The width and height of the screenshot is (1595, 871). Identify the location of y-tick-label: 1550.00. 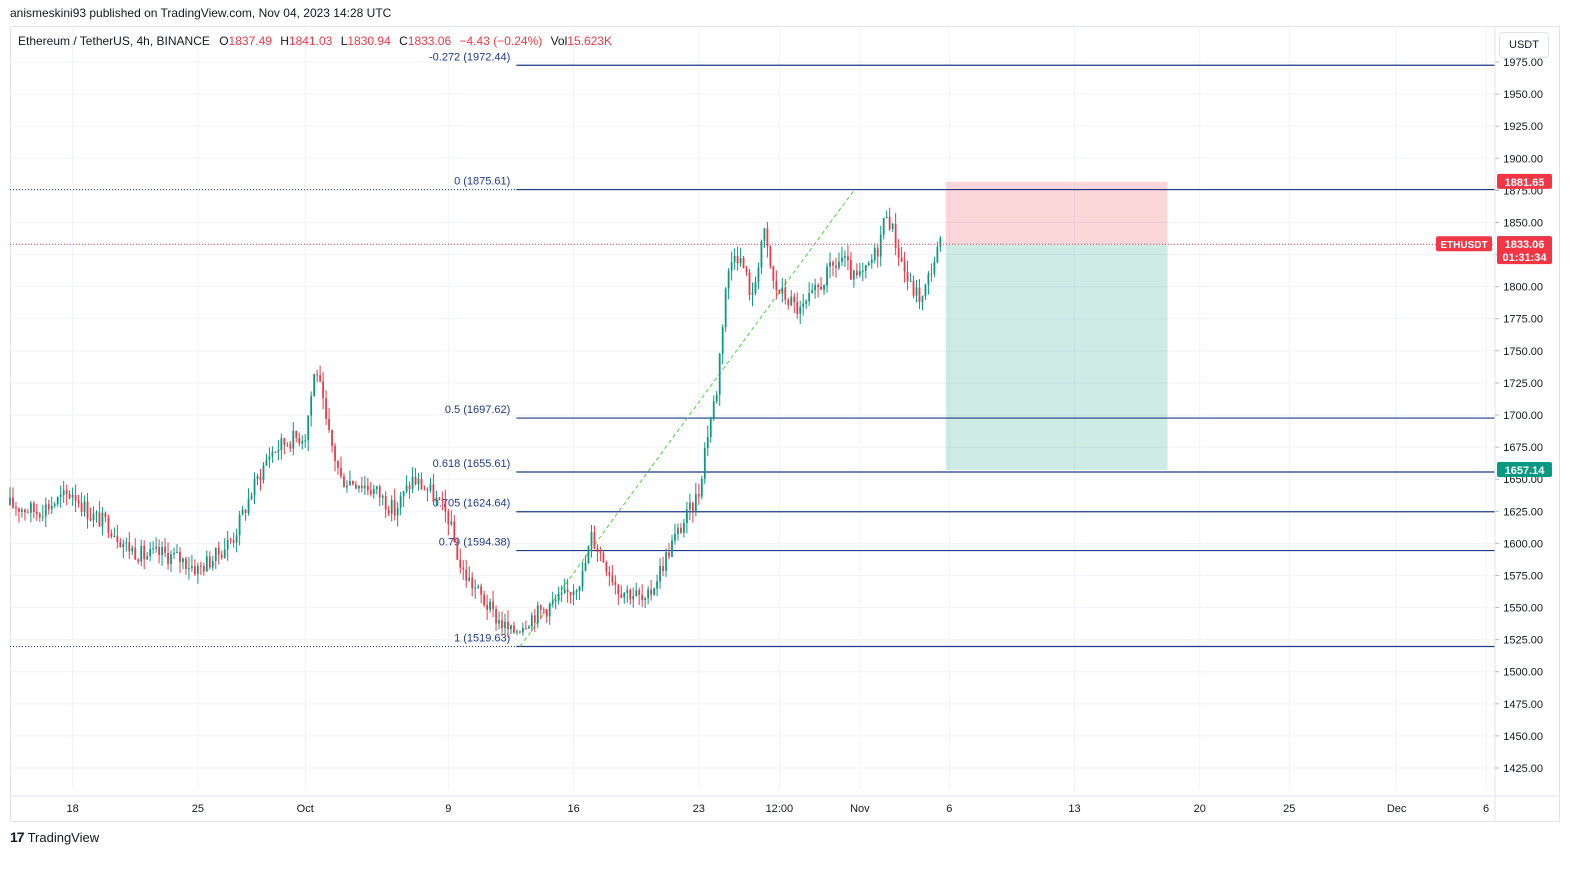
(1523, 609).